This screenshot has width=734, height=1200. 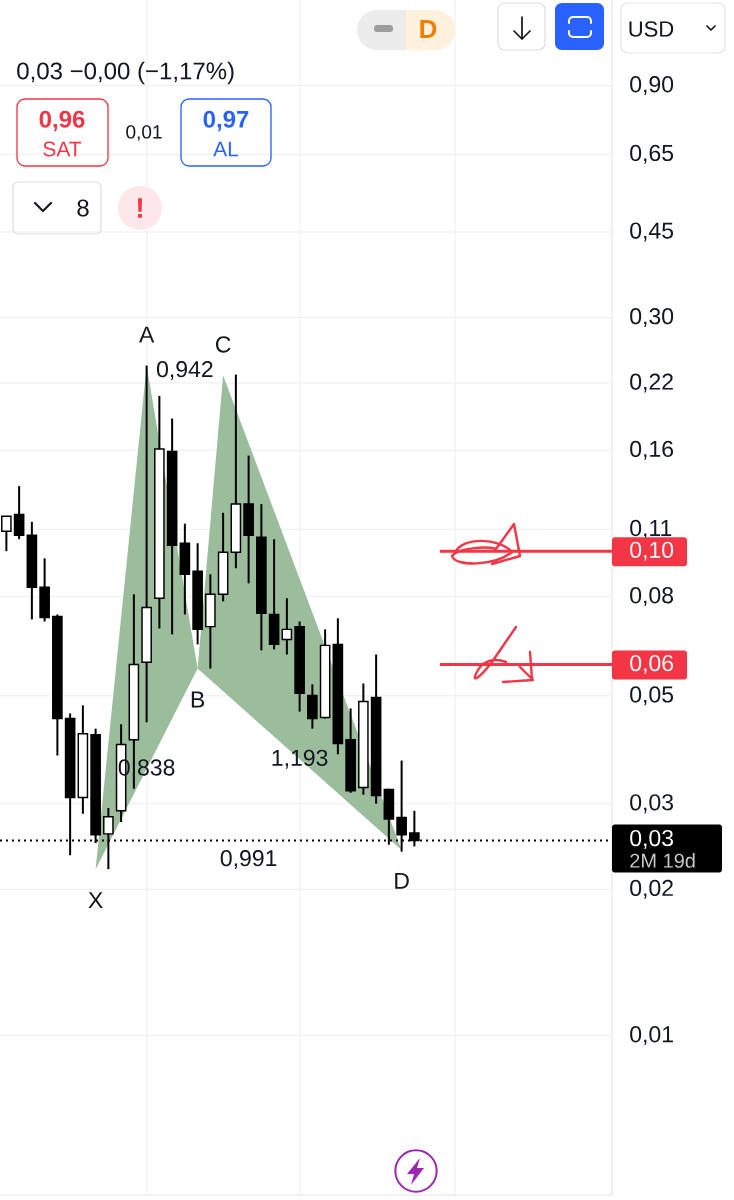 I want to click on data-label: C, so click(x=223, y=344).